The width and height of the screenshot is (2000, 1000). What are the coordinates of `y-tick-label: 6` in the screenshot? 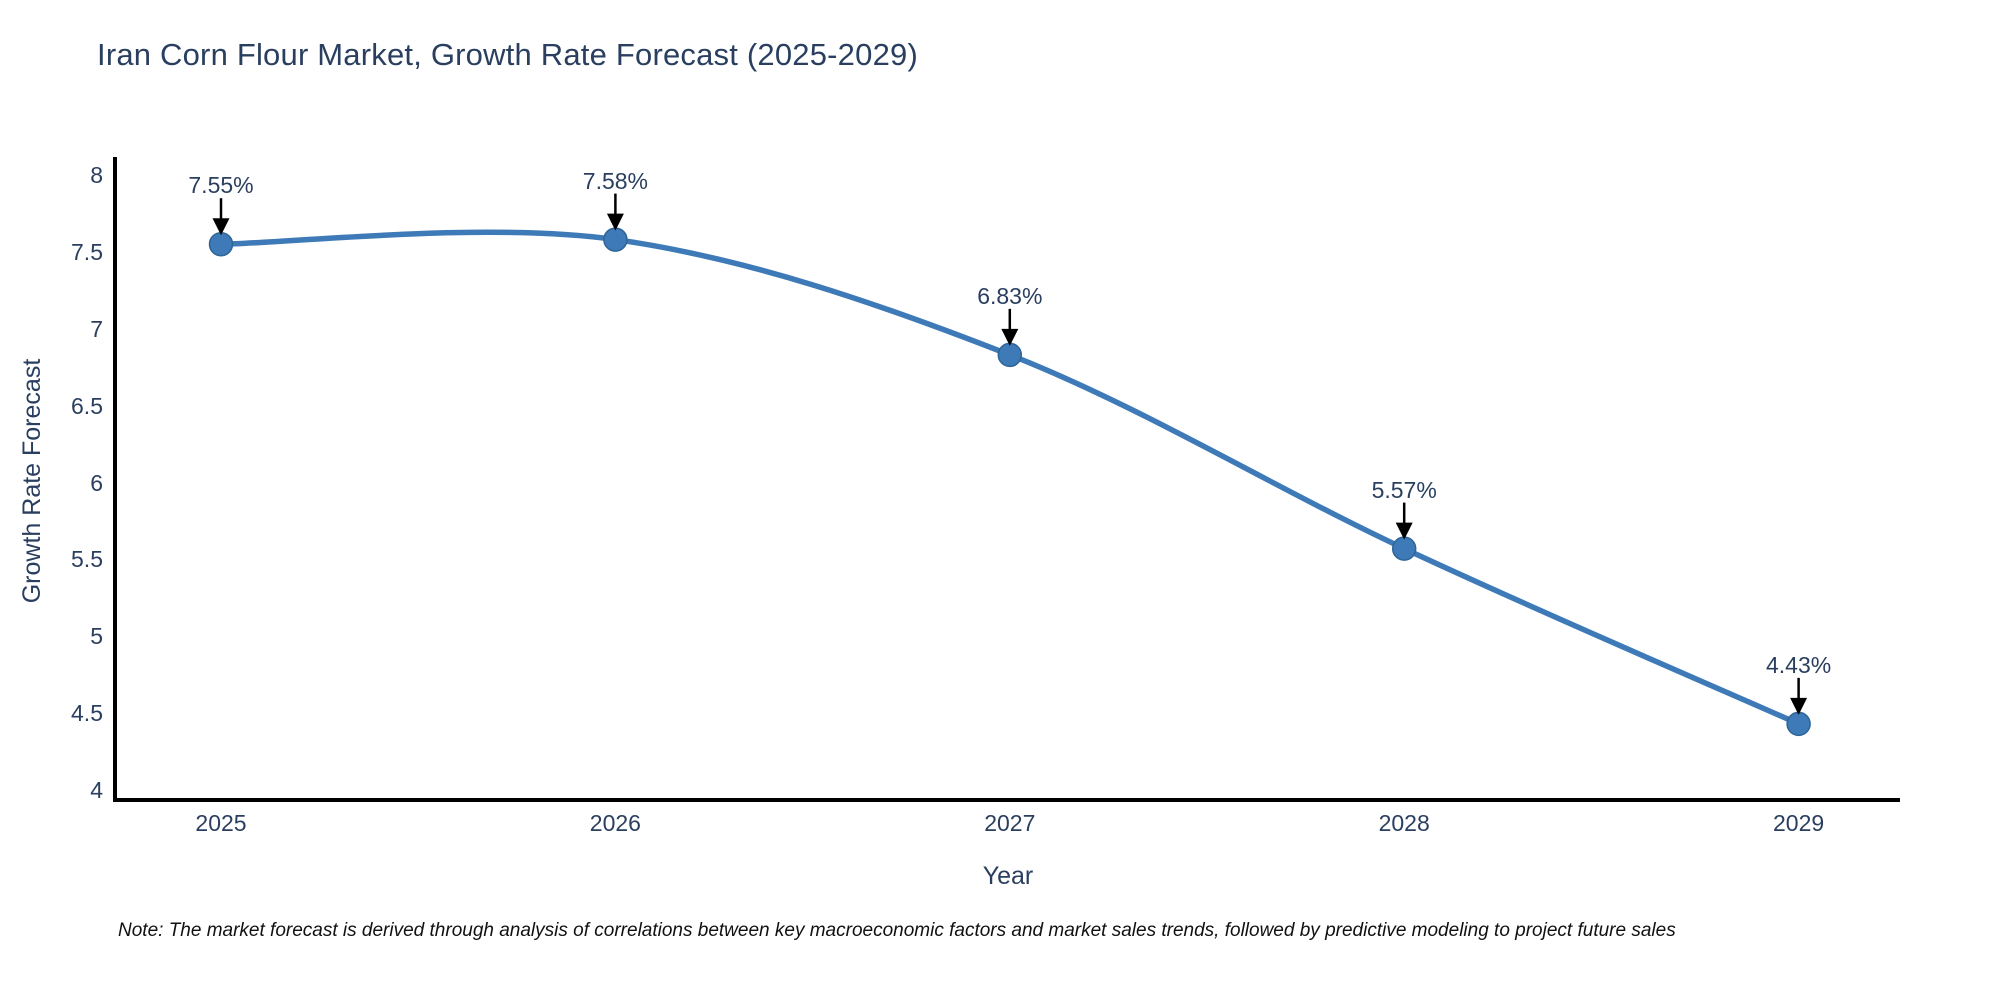 It's located at (96, 482).